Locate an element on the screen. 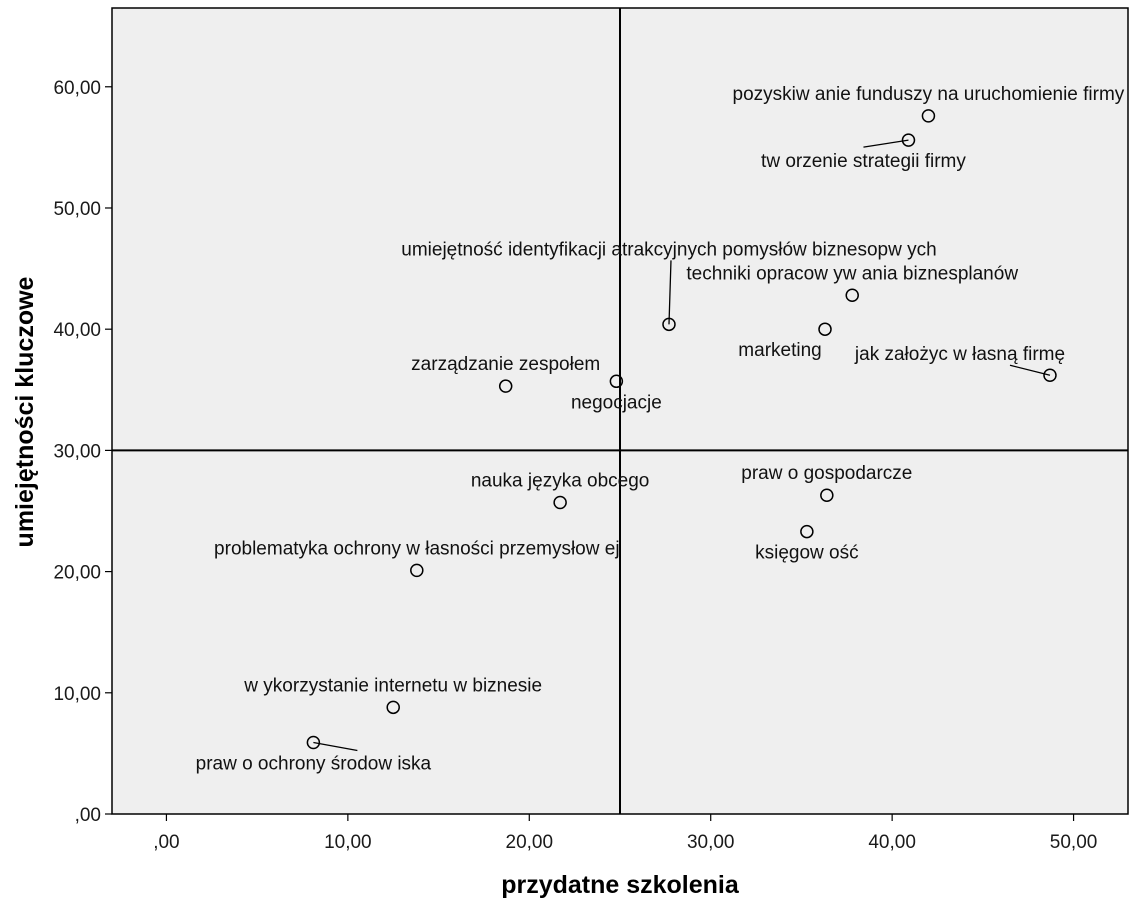 The width and height of the screenshot is (1130, 900). y-axis-title: umiejętności kluczowe is located at coordinates (25, 411).